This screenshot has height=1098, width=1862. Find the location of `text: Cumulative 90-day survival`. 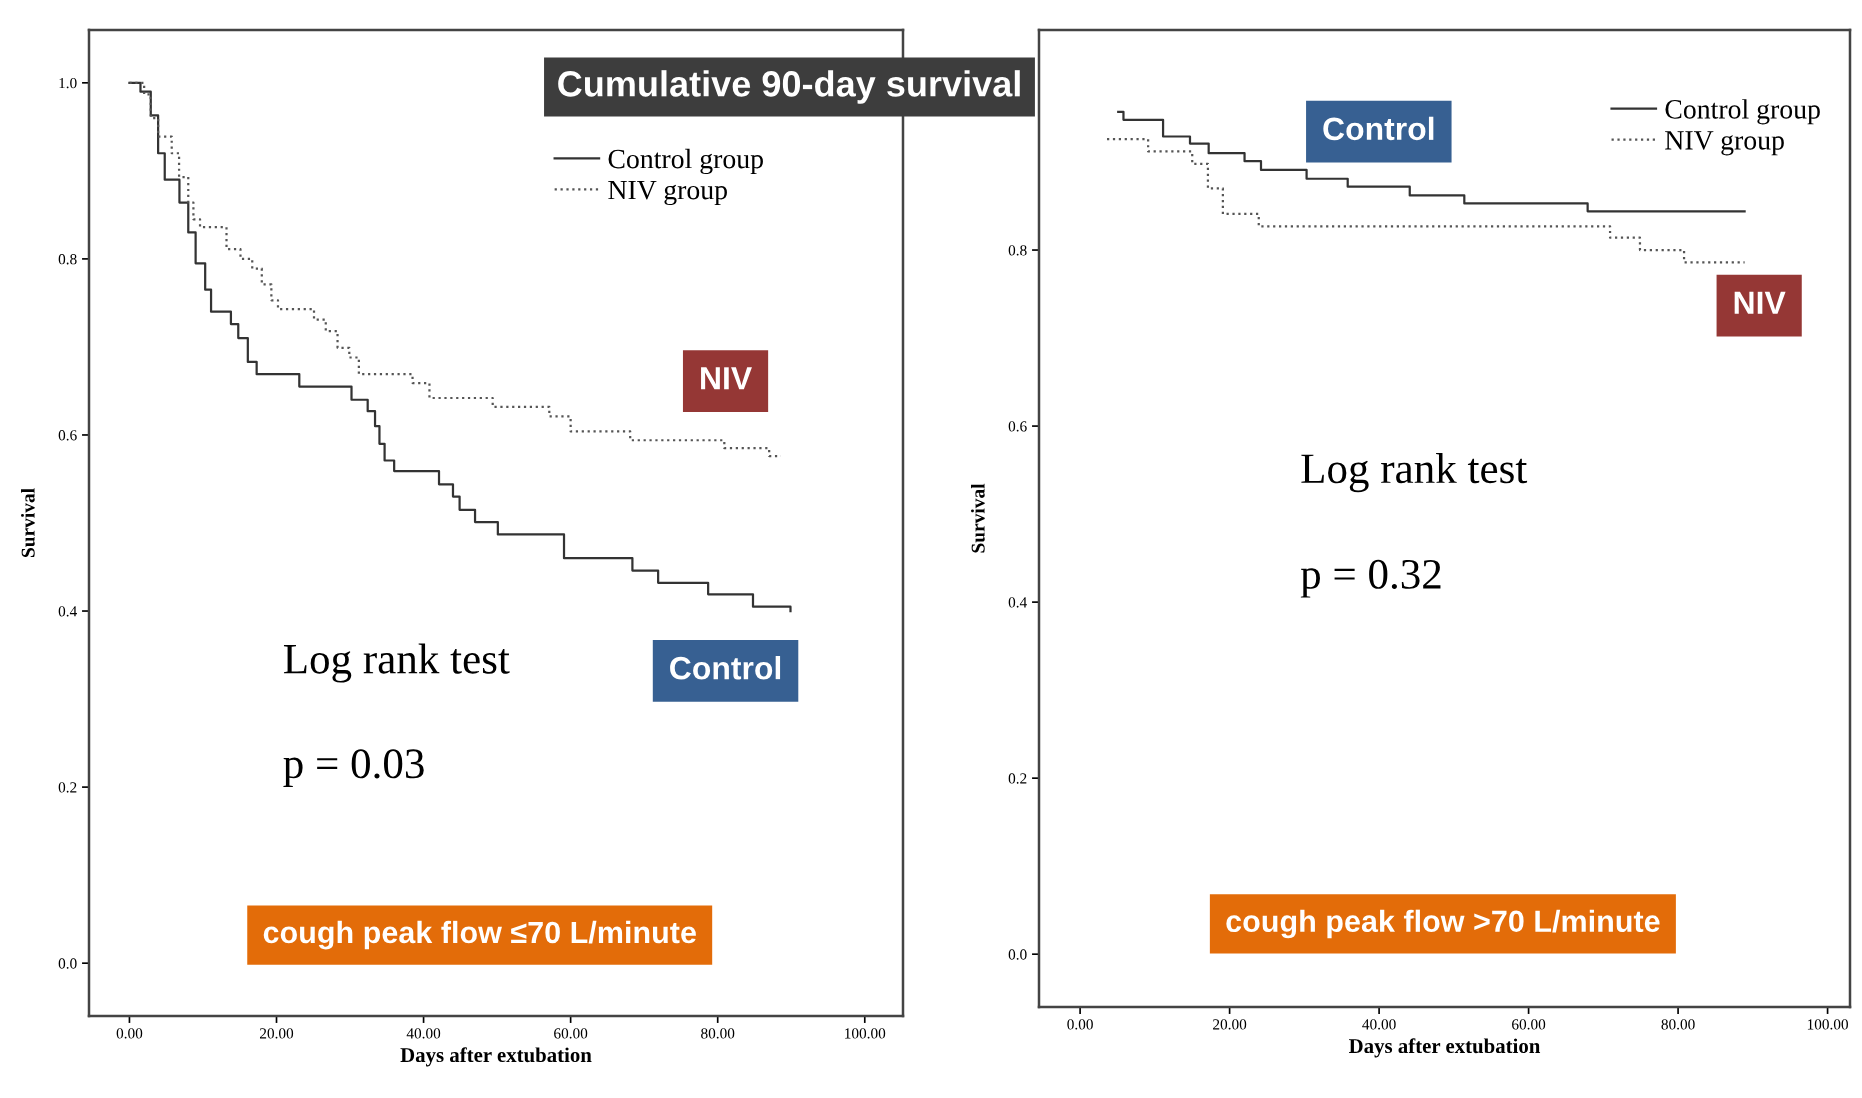

text: Cumulative 90-day survival is located at coordinates (789, 87).